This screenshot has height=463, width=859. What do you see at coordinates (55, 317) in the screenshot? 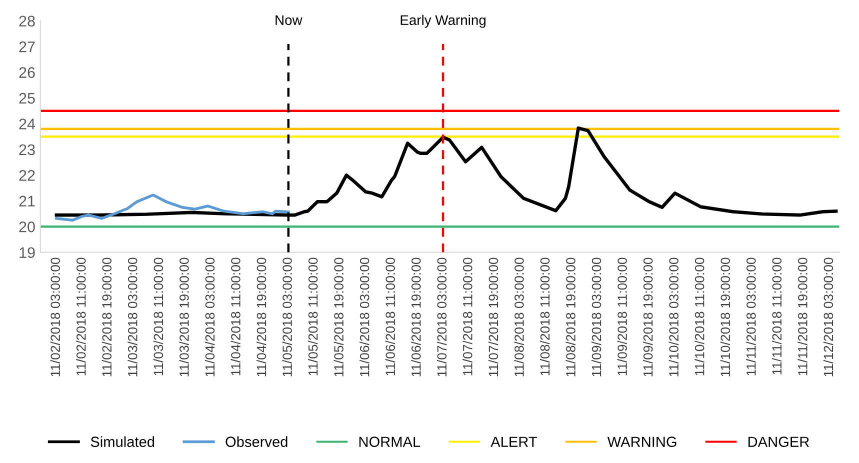
I see `x-tick-label: 11/02/2018 03:00:00` at bounding box center [55, 317].